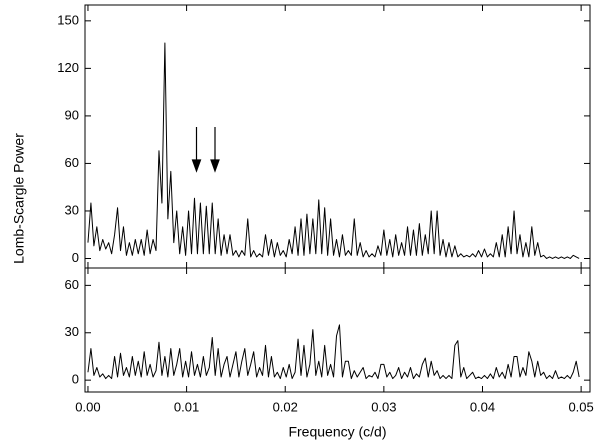  Describe the element at coordinates (205, 150) in the screenshot. I see `annotation-arrows` at that location.